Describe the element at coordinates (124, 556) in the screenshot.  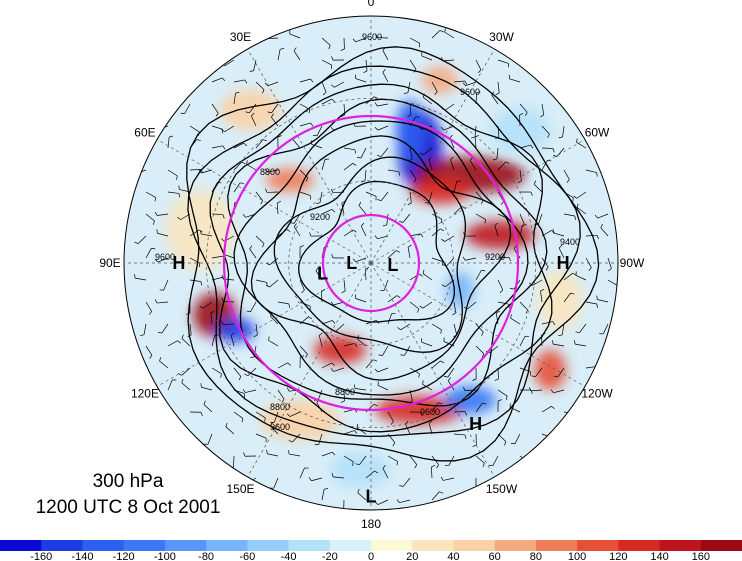
I see `colorbar-tick-label: -120` at that location.